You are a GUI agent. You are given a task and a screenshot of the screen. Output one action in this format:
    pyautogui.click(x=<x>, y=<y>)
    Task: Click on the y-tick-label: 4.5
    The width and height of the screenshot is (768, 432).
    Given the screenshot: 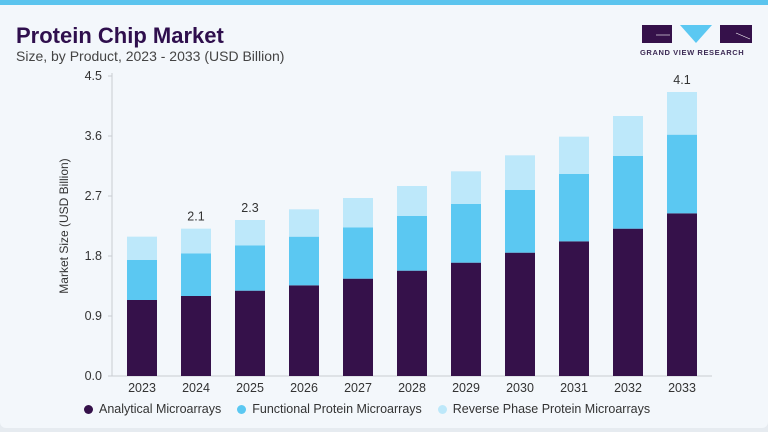 What is the action you would take?
    pyautogui.click(x=93, y=76)
    